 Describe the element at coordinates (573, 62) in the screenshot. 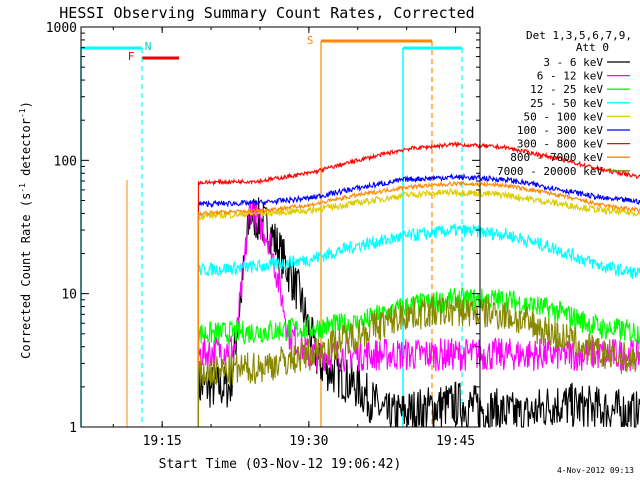

I see `legend-label-0: 3 - 6 keV` at that location.